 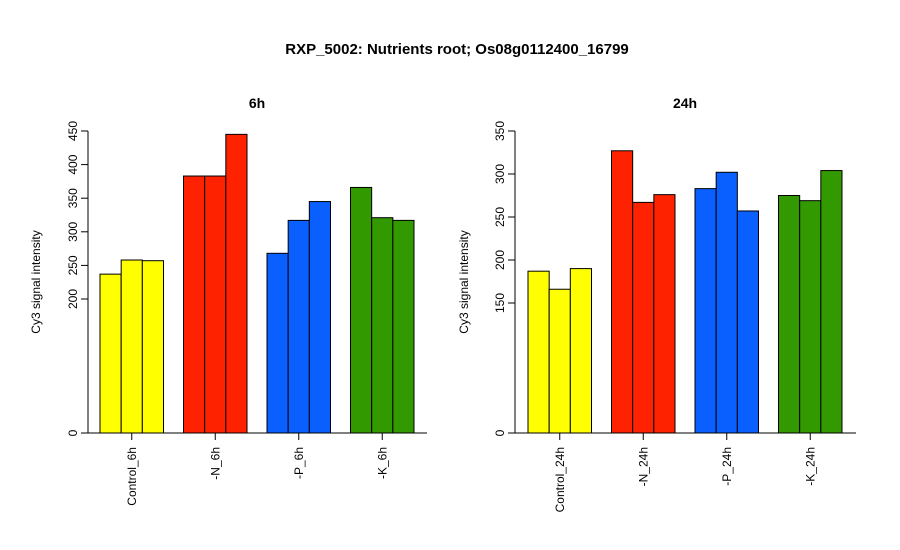 I want to click on bar--P_6h-2, so click(x=298, y=326).